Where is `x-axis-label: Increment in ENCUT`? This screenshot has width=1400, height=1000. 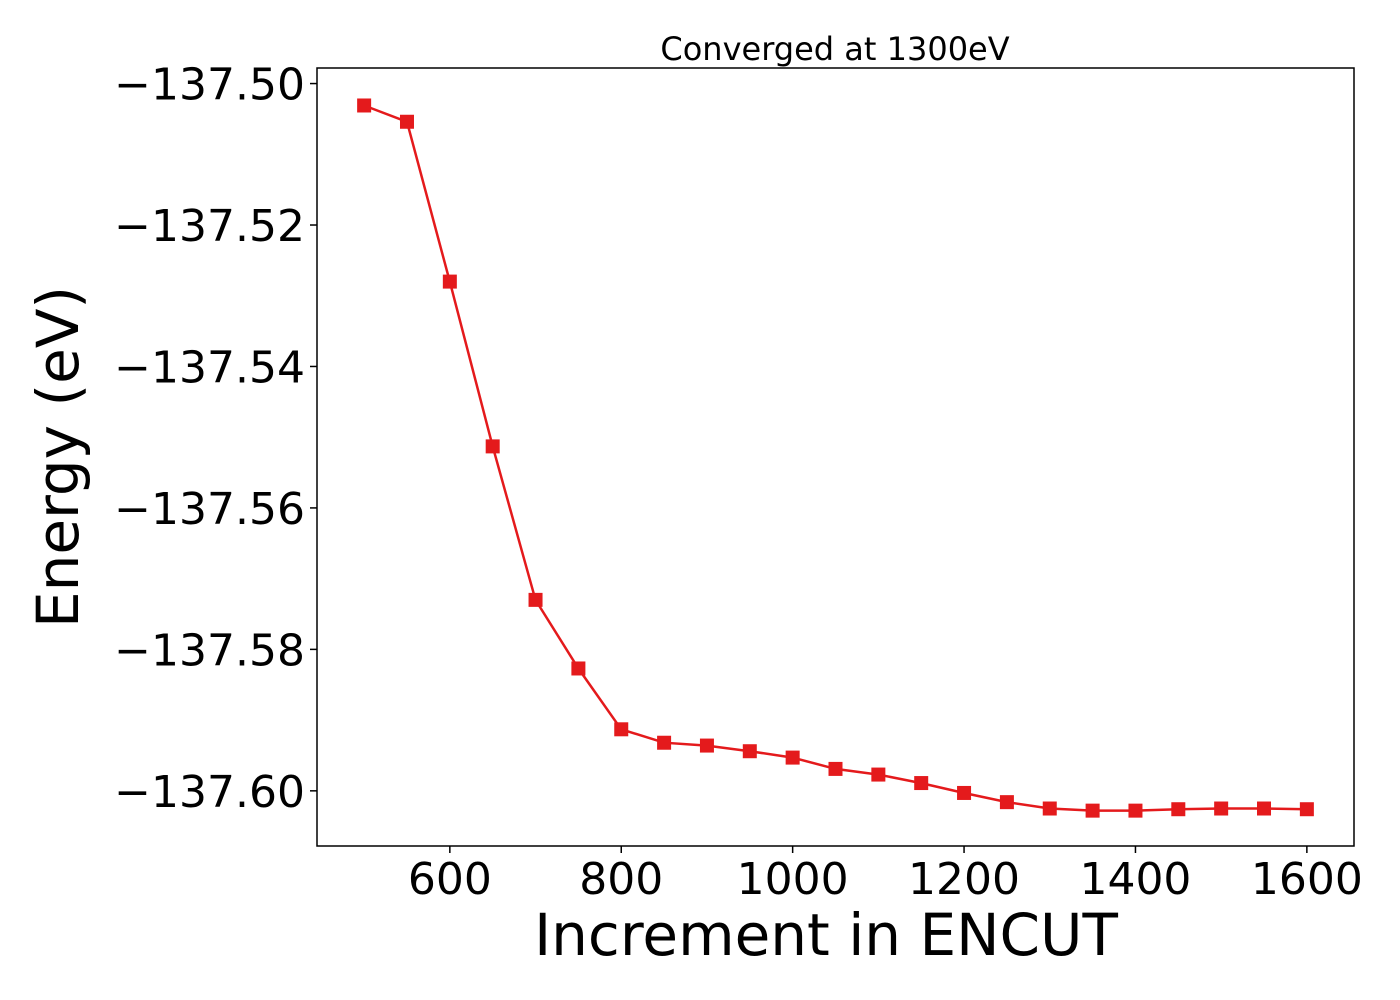 x-axis-label: Increment in ENCUT is located at coordinates (826, 935).